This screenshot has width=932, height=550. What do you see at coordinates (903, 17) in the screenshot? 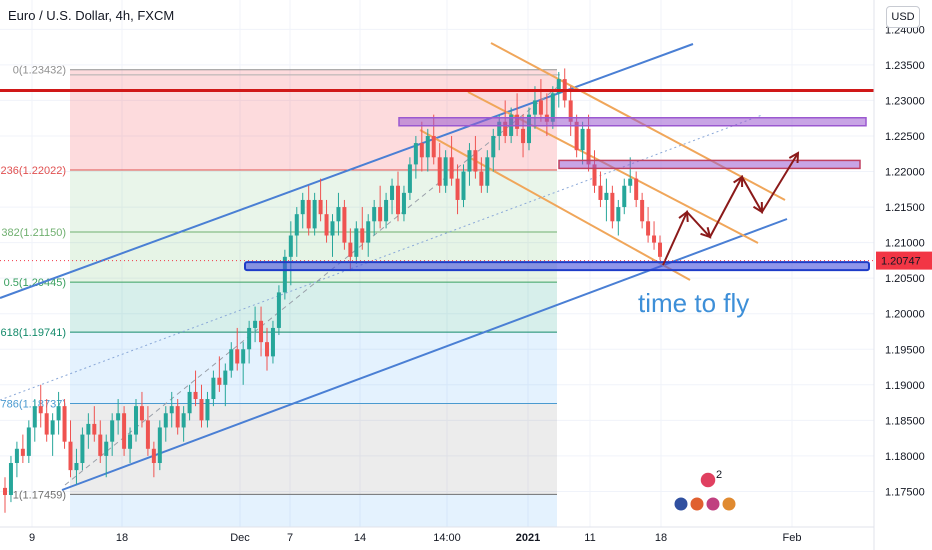
I see `currency-button: USD` at bounding box center [903, 17].